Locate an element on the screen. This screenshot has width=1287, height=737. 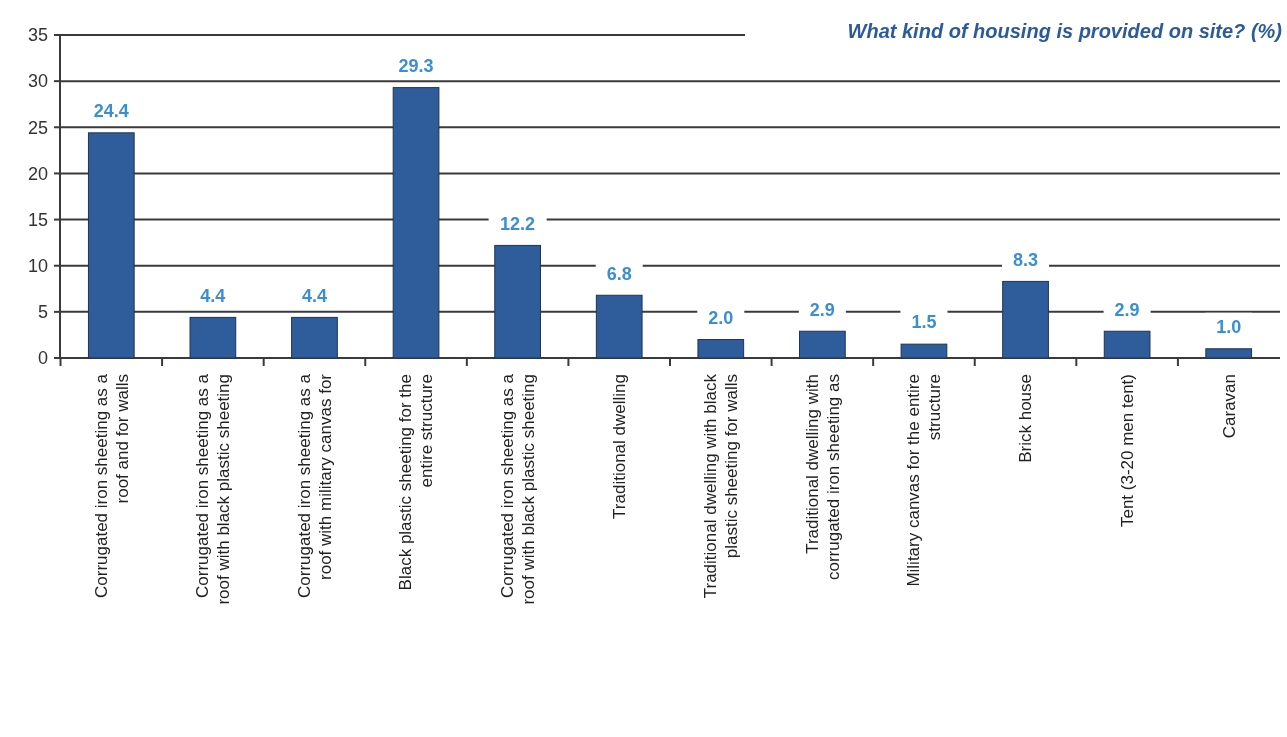
data-label: 24.4 is located at coordinates (111, 111).